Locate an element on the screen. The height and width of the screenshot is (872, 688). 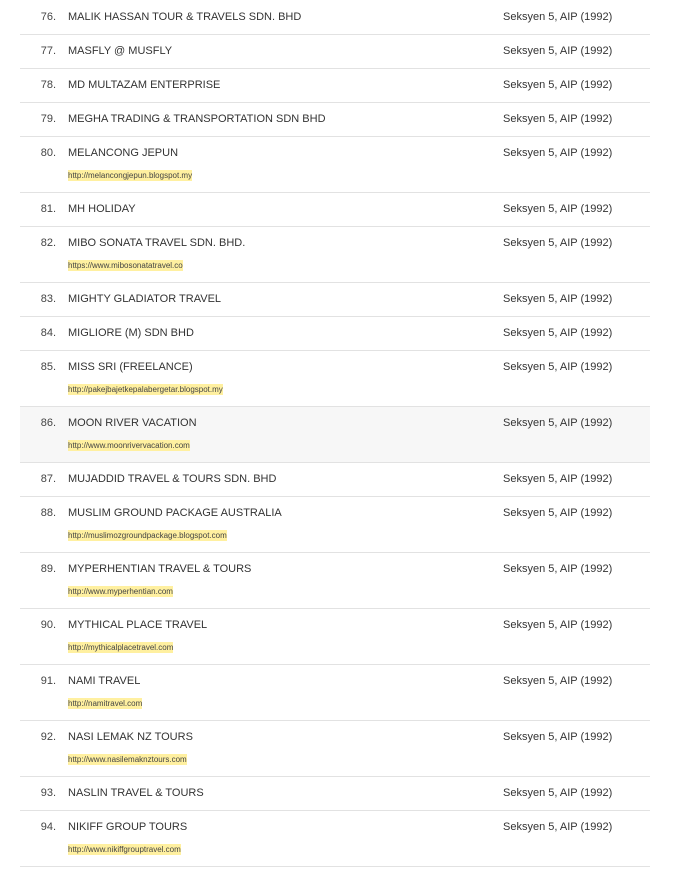
agency-name: NIKIFF GROUP TOURS is located at coordinates (128, 827).